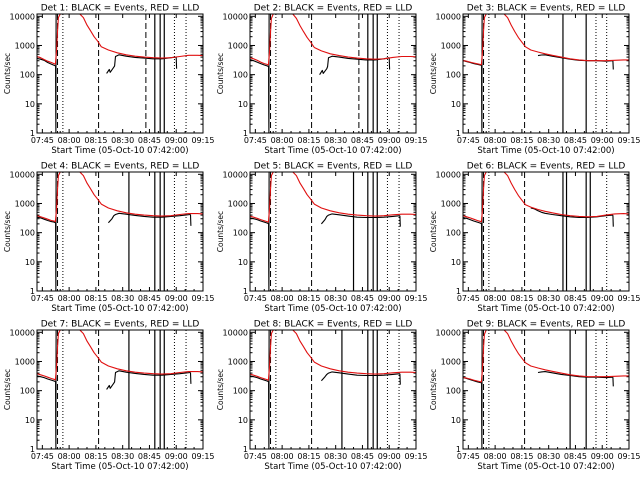 The image size is (640, 480). I want to click on panel-title: Det 1: BLACK = Events, RED = LLD, so click(120, 9).